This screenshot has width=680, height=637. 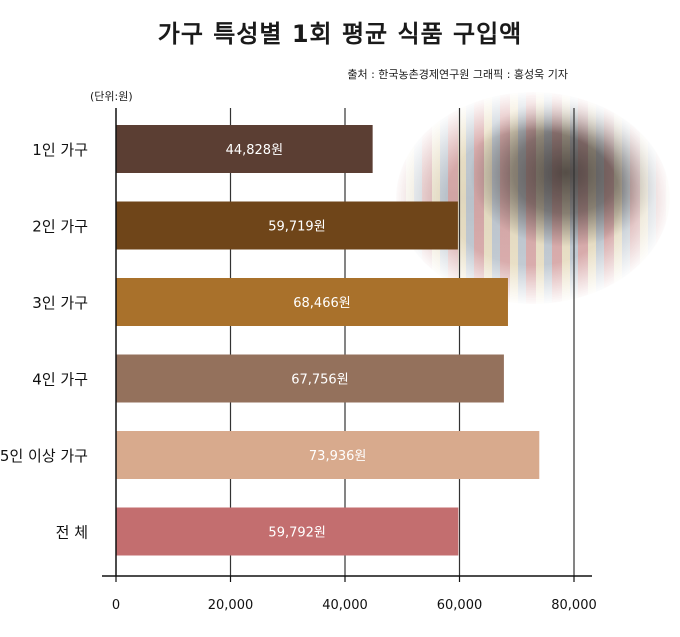 I want to click on x-tick-label: 20,000, so click(x=231, y=605).